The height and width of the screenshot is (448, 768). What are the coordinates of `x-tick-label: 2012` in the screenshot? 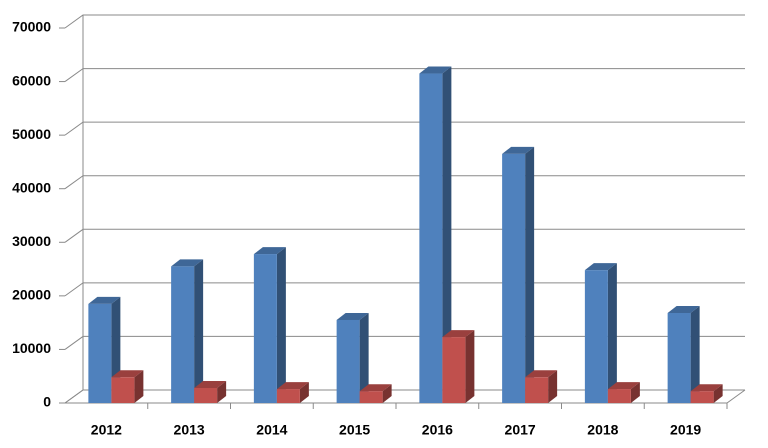 It's located at (106, 430).